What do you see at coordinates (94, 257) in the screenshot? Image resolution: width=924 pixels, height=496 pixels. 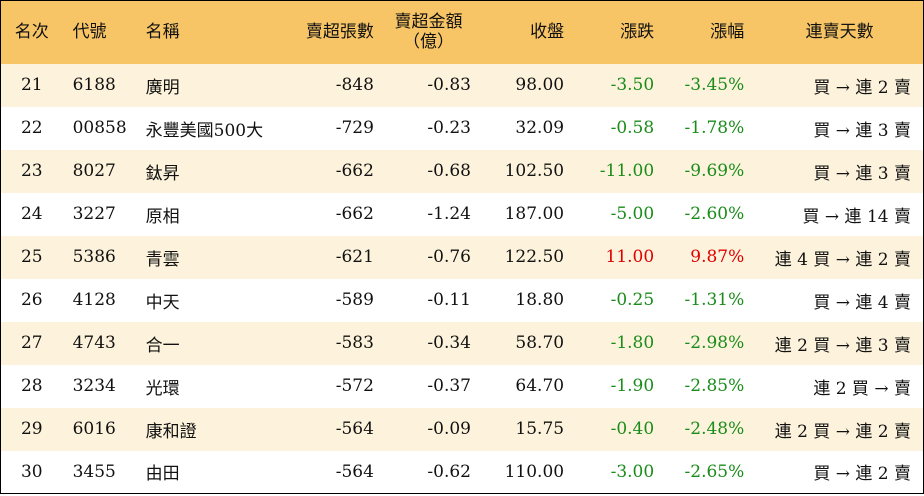 I see `table-cell: 5386` at bounding box center [94, 257].